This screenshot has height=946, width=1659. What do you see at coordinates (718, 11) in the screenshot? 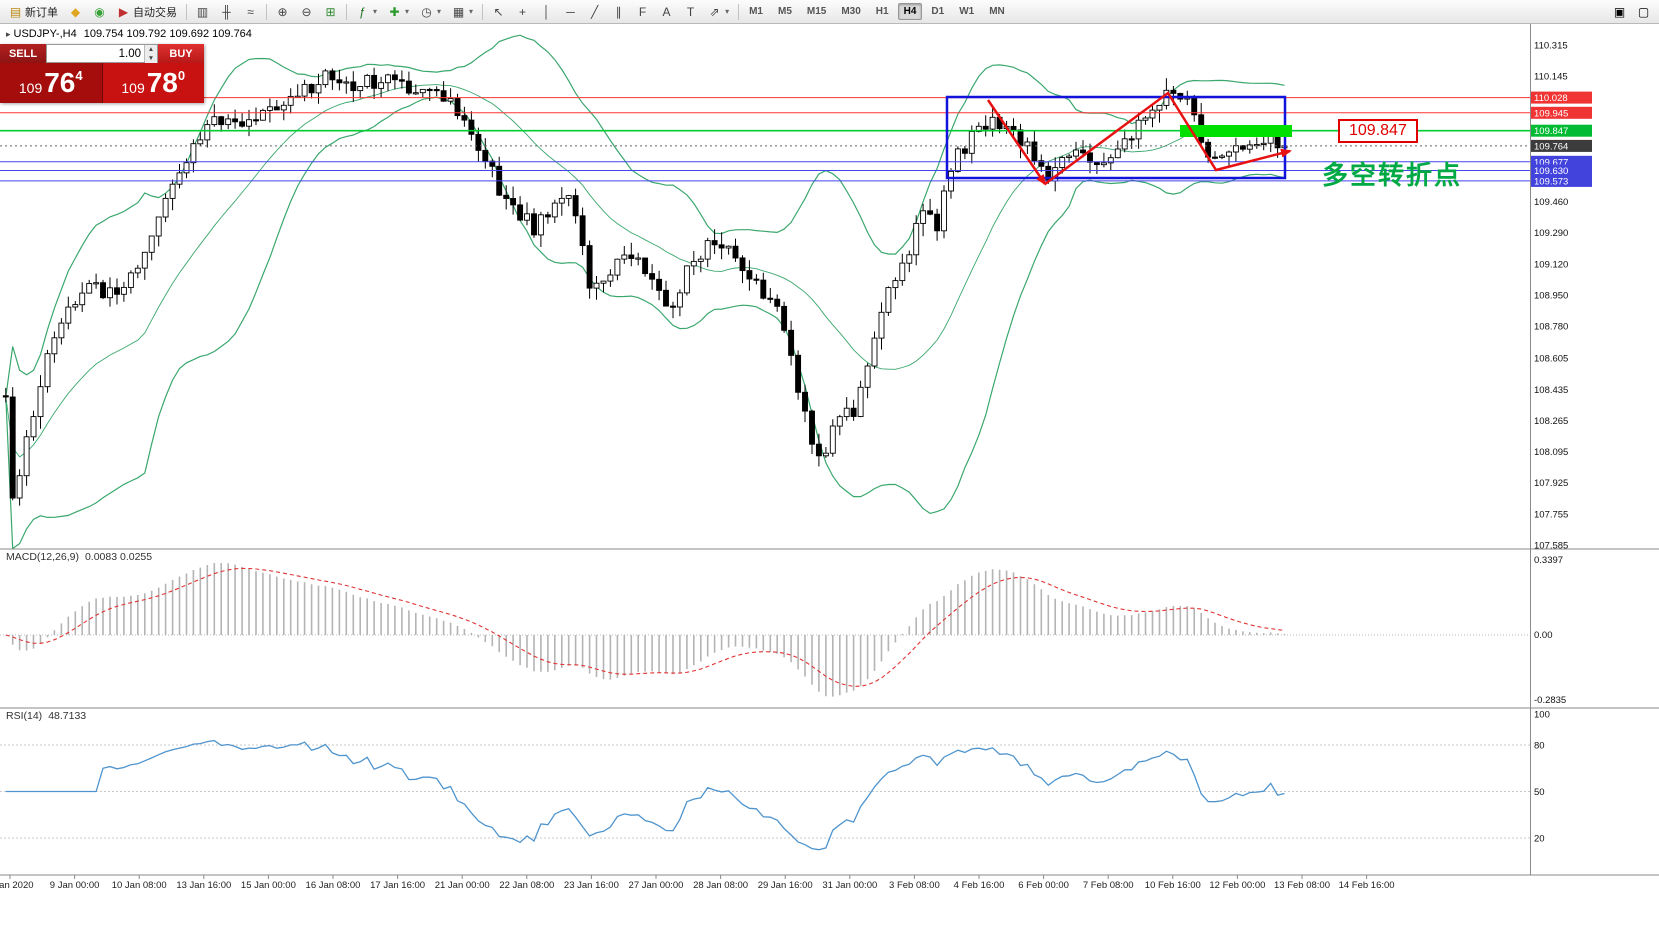
I see `arrows-tool-icon: ⇗ ▾` at bounding box center [718, 11].